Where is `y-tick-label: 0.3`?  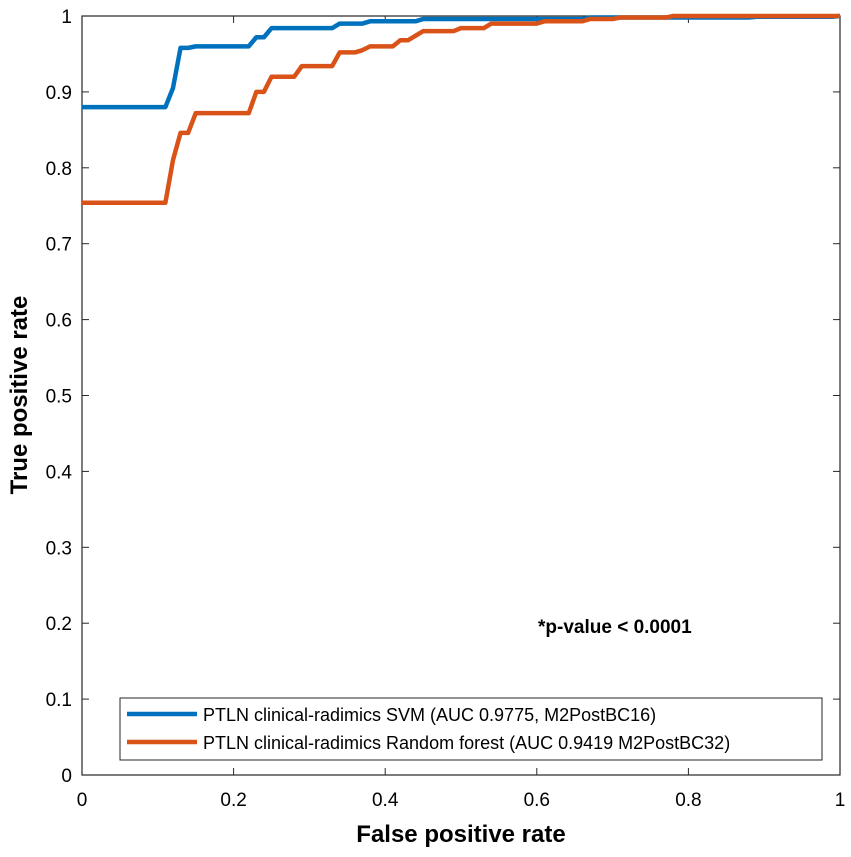 y-tick-label: 0.3 is located at coordinates (59, 548).